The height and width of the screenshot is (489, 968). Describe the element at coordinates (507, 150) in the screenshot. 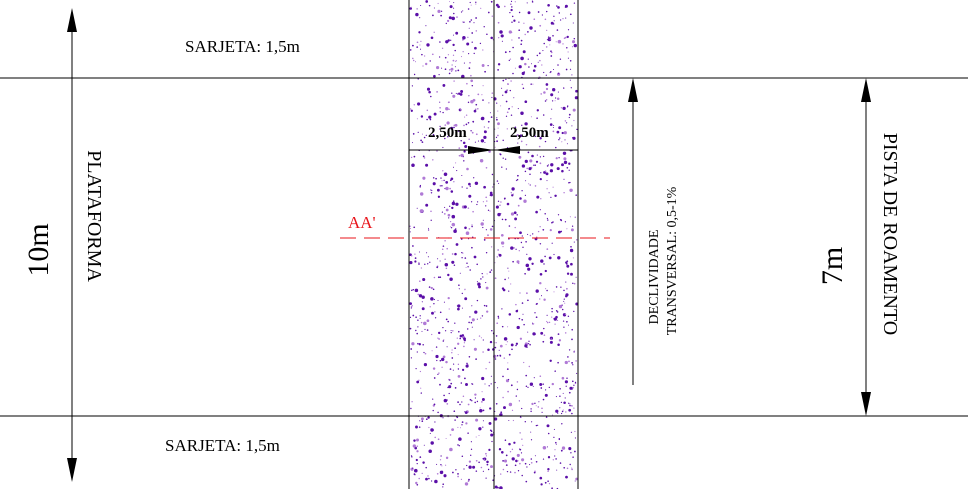

I see `lane-arrow-right` at that location.